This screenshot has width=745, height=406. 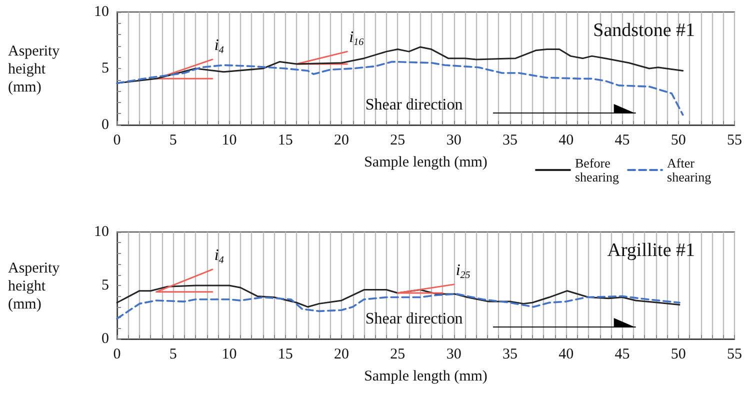 What do you see at coordinates (597, 170) in the screenshot?
I see `legend-label: Before shearing` at bounding box center [597, 170].